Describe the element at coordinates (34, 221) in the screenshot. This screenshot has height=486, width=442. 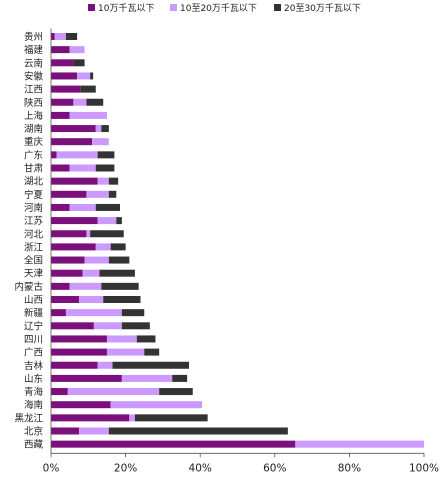
I see `category-label: 江苏` at that location.